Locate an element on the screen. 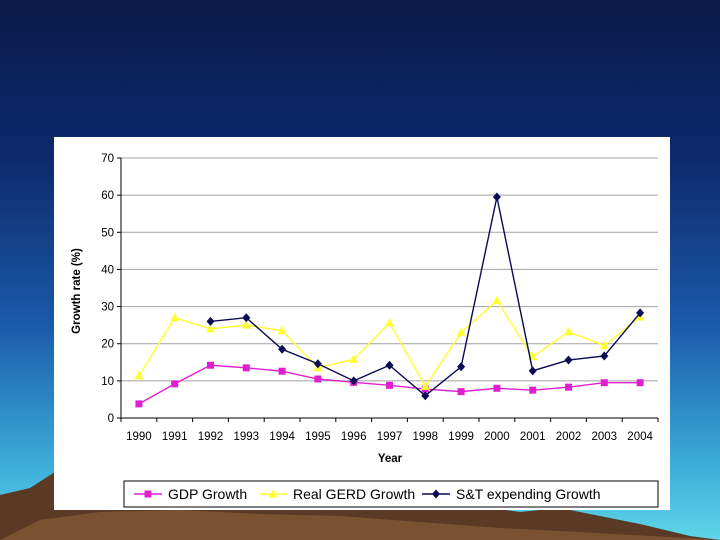 The height and width of the screenshot is (540, 720). y-tick-label-20: 20 is located at coordinates (107, 345).